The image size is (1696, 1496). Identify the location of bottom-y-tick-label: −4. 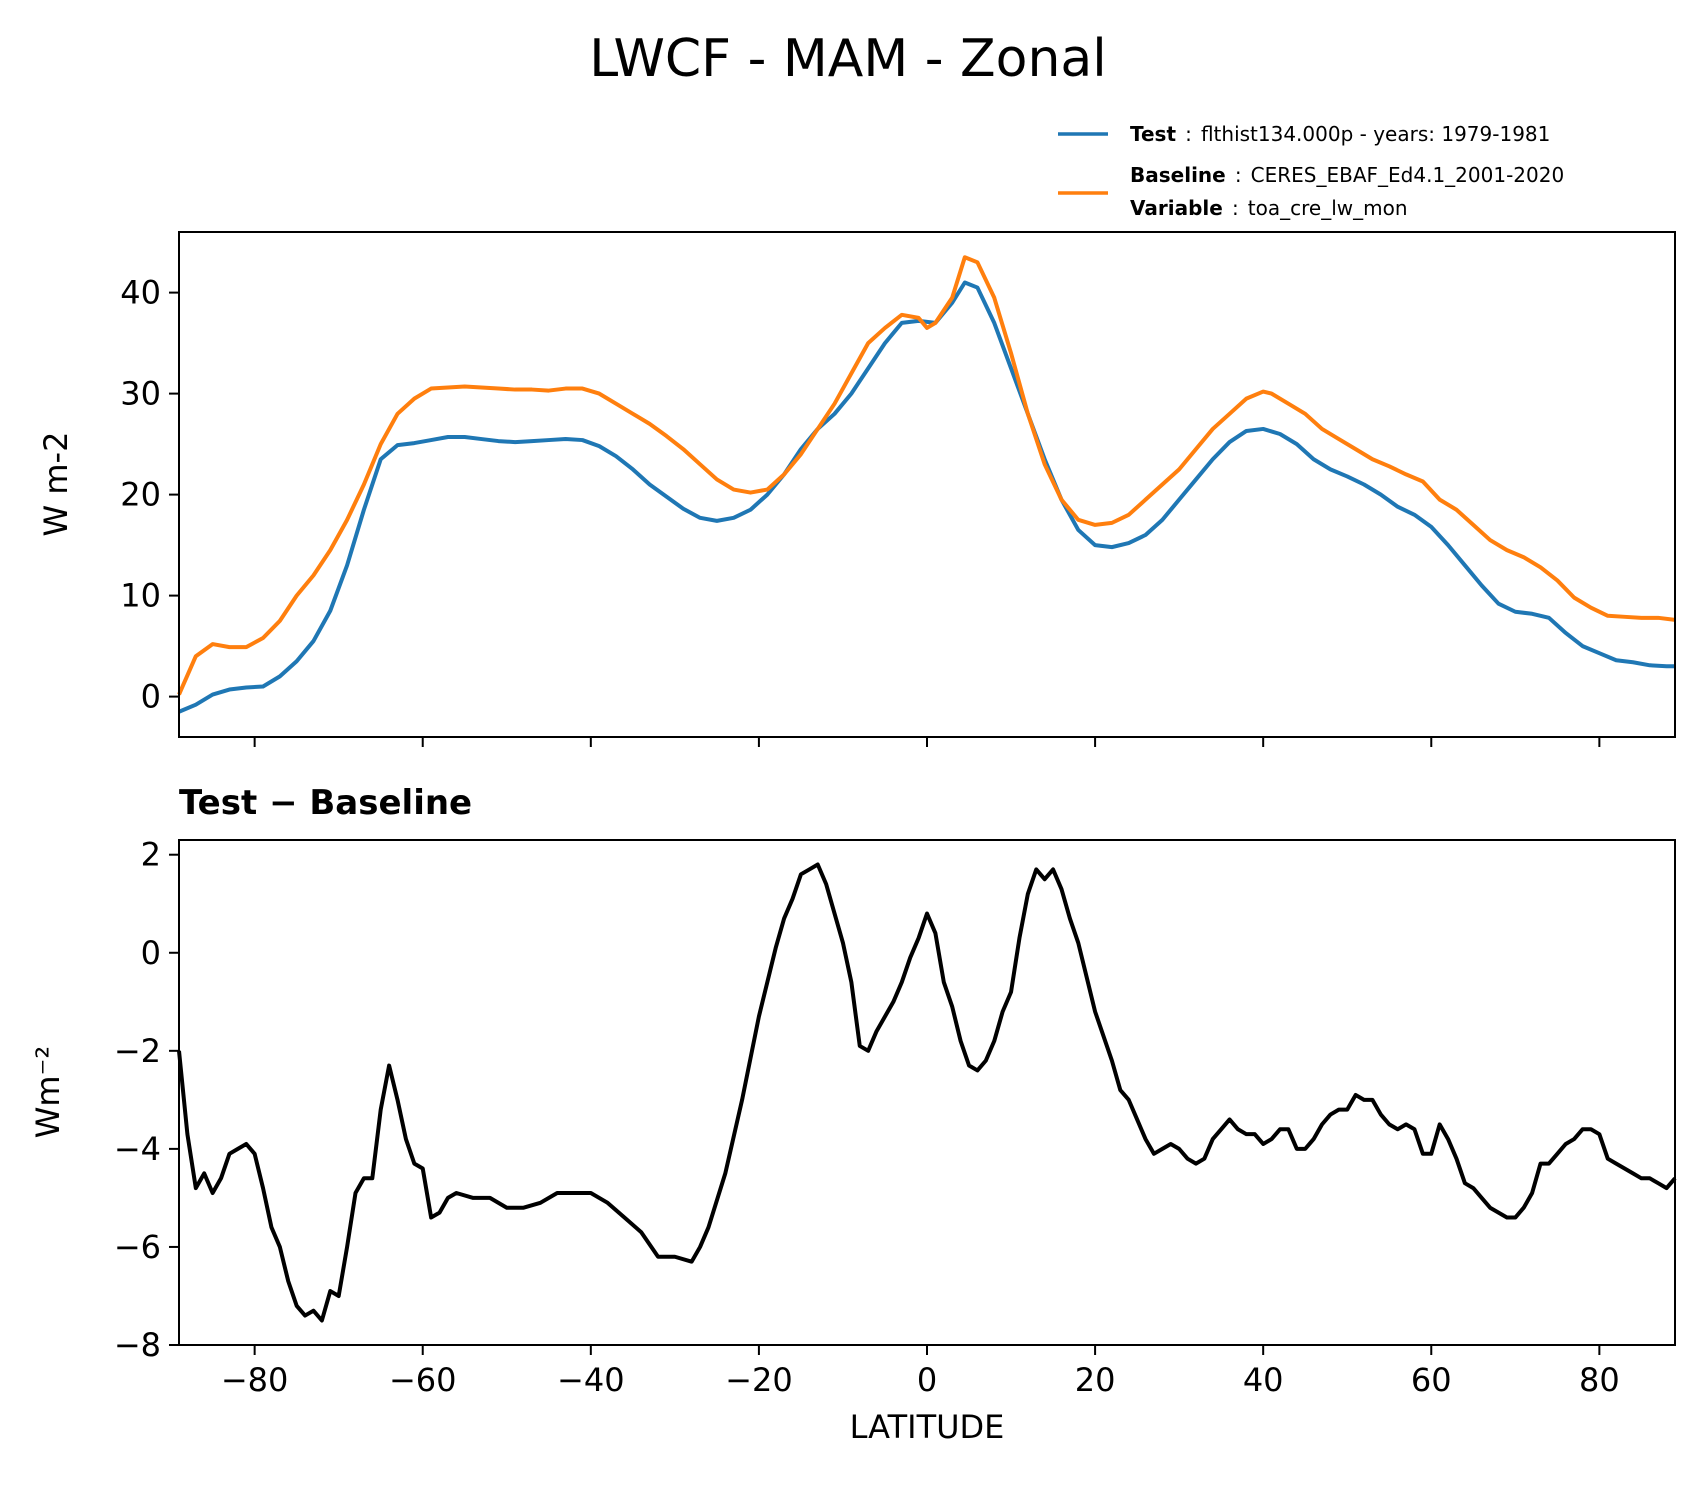
(137, 1149).